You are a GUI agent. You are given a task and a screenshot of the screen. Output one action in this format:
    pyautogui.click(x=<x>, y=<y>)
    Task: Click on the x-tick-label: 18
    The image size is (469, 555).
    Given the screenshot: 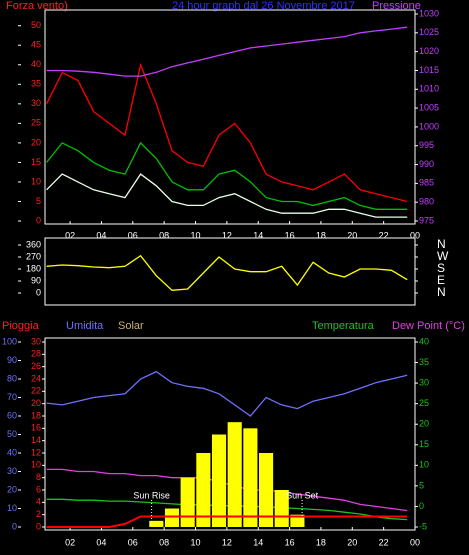 What is the action you would take?
    pyautogui.click(x=321, y=235)
    